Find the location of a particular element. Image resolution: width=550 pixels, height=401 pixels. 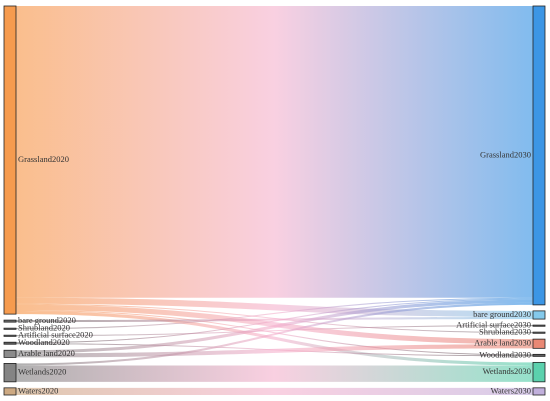

node-label: Waters2020 is located at coordinates (38, 390).